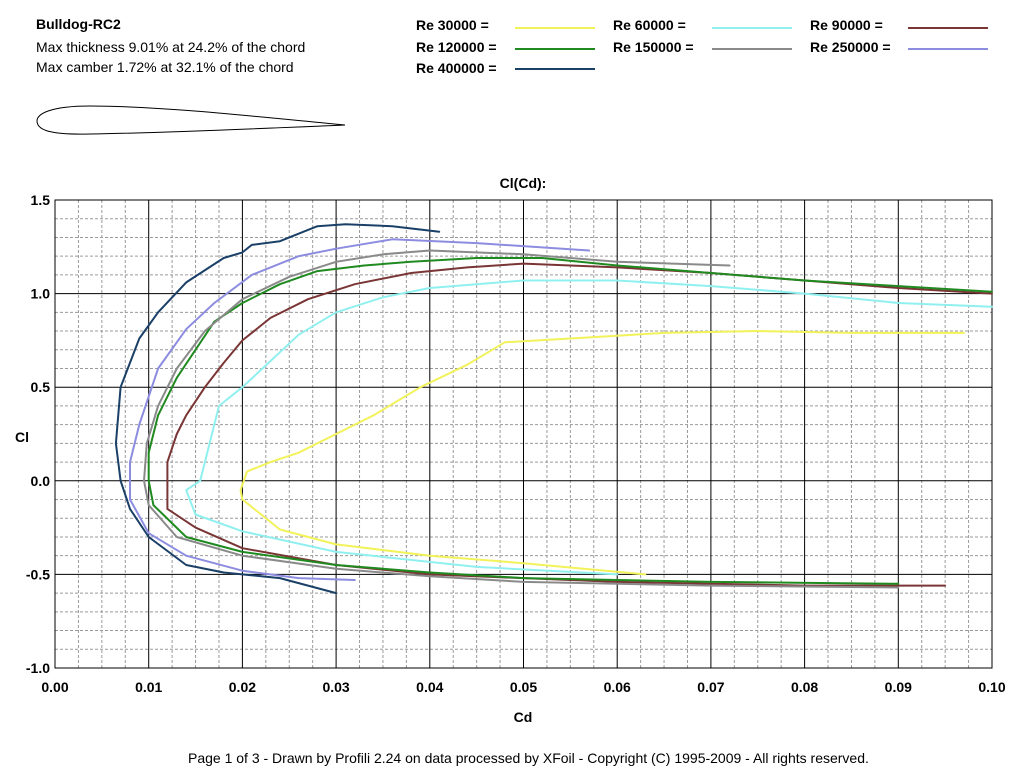 The height and width of the screenshot is (776, 1024). What do you see at coordinates (41, 481) in the screenshot?
I see `y-tick-label: 0.0` at bounding box center [41, 481].